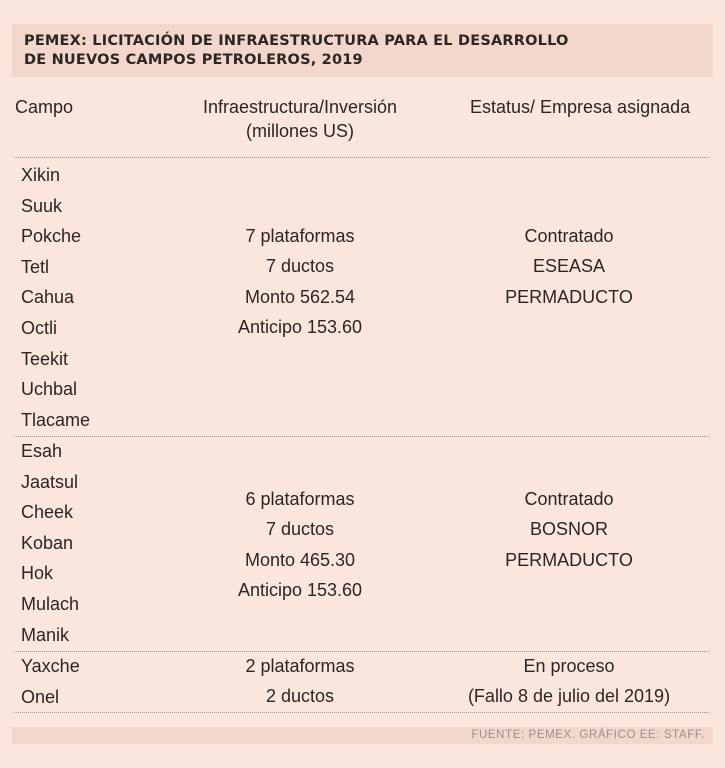  I want to click on field-name: Cahua, so click(48, 297).